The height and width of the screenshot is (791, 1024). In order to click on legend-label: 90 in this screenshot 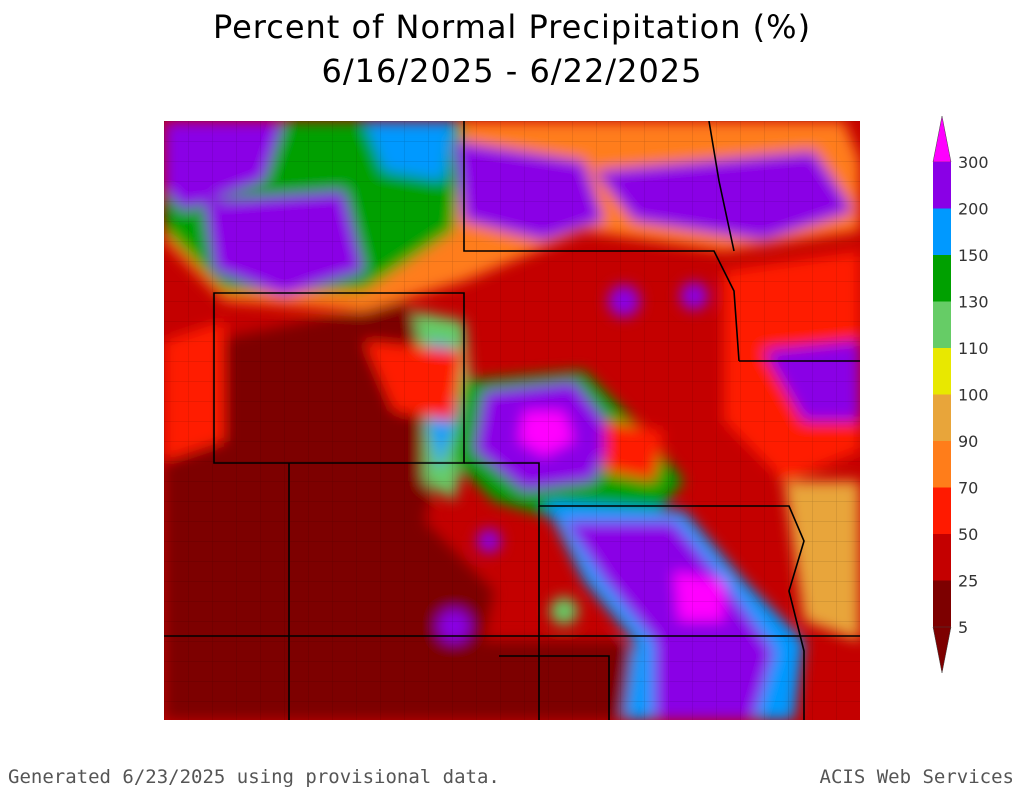, I will do `click(968, 441)`.